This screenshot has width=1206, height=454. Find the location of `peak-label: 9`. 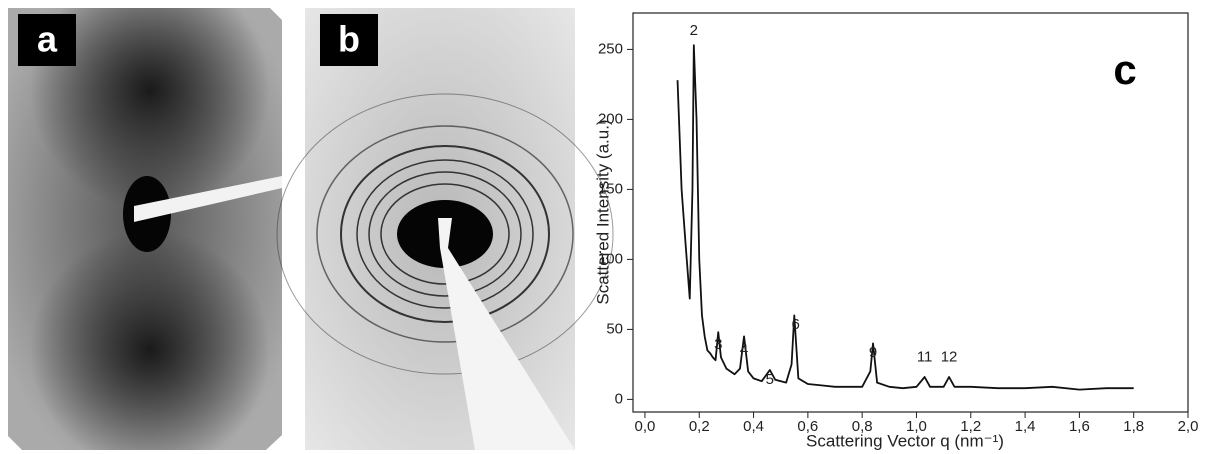

peak-label: 9 is located at coordinates (873, 352).